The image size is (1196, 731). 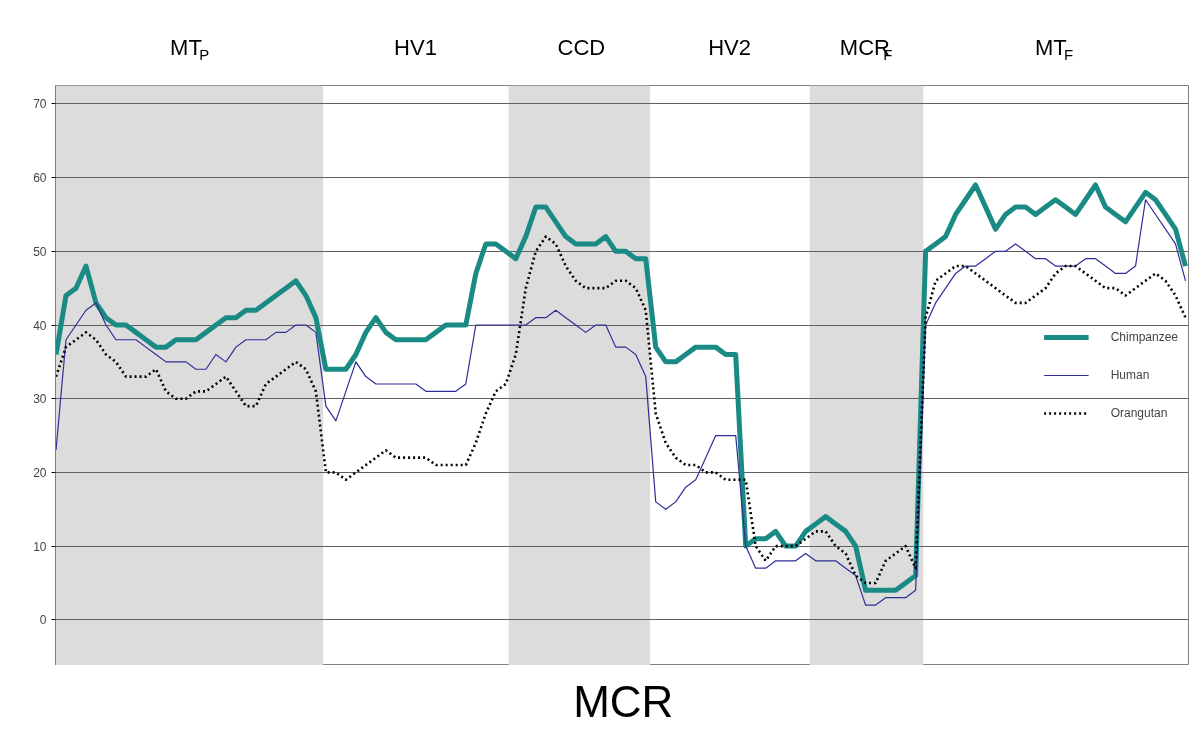 I want to click on legend-label: Human, so click(x=1130, y=375).